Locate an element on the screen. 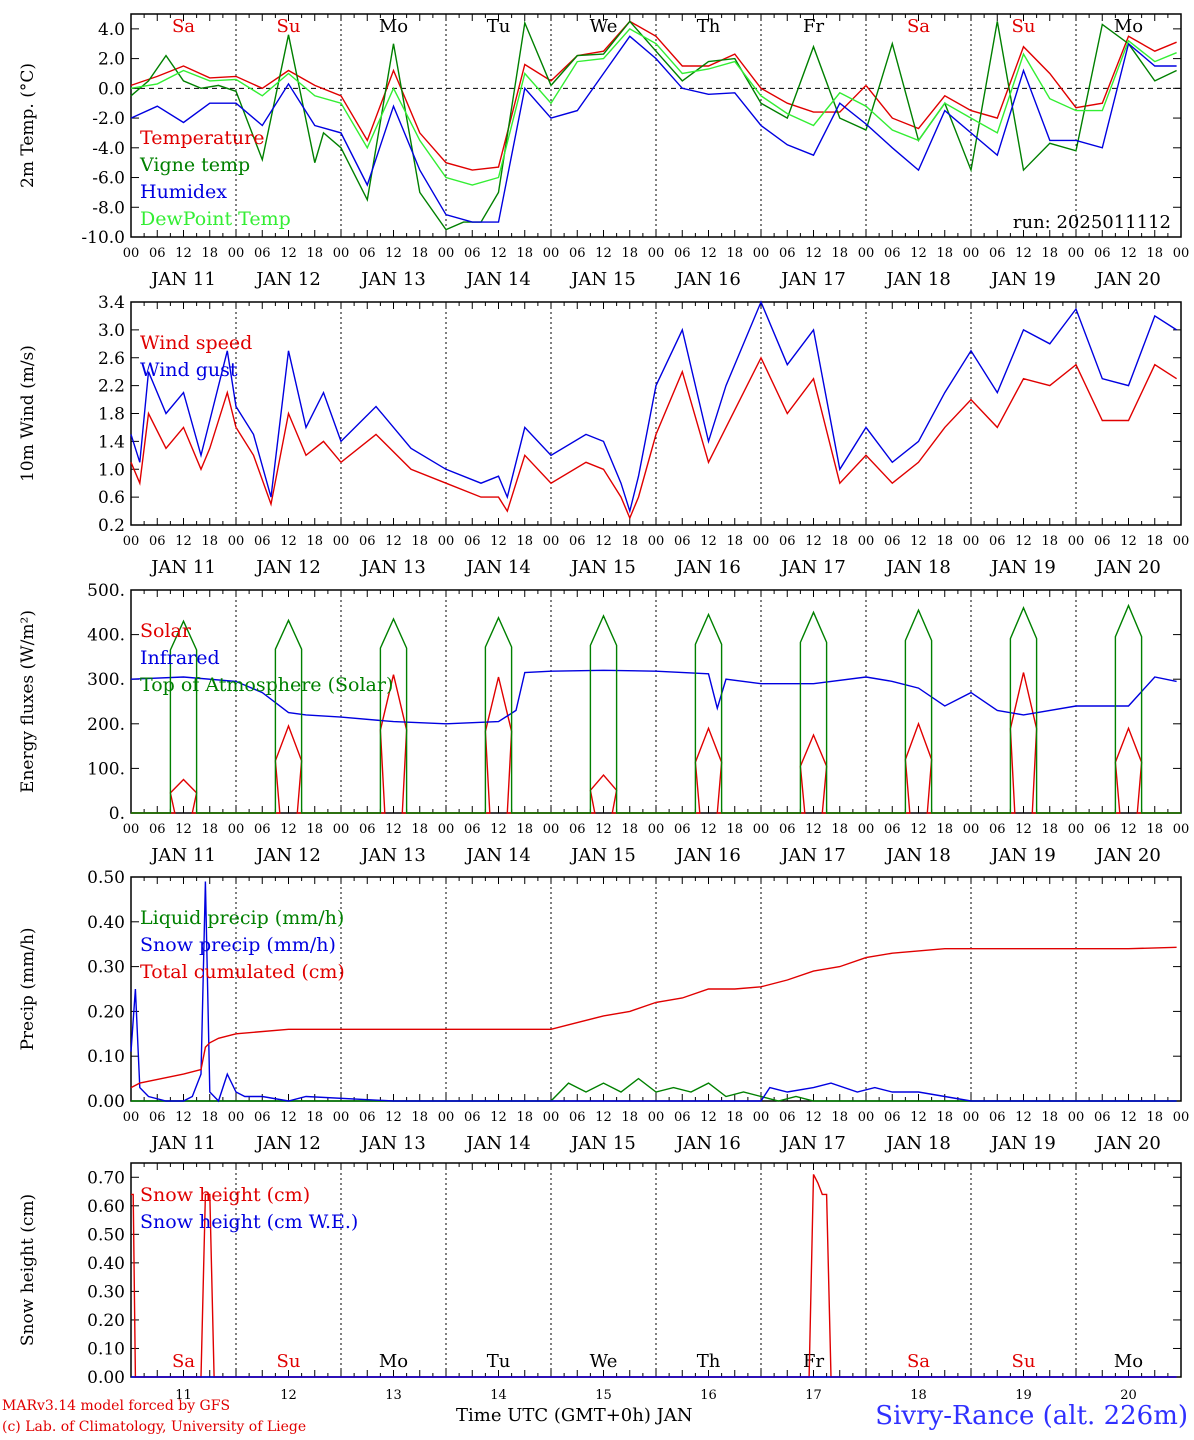 This screenshot has height=1440, width=1194. credit-line-1: MARv3.14 model forced by GFS is located at coordinates (116, 1406).